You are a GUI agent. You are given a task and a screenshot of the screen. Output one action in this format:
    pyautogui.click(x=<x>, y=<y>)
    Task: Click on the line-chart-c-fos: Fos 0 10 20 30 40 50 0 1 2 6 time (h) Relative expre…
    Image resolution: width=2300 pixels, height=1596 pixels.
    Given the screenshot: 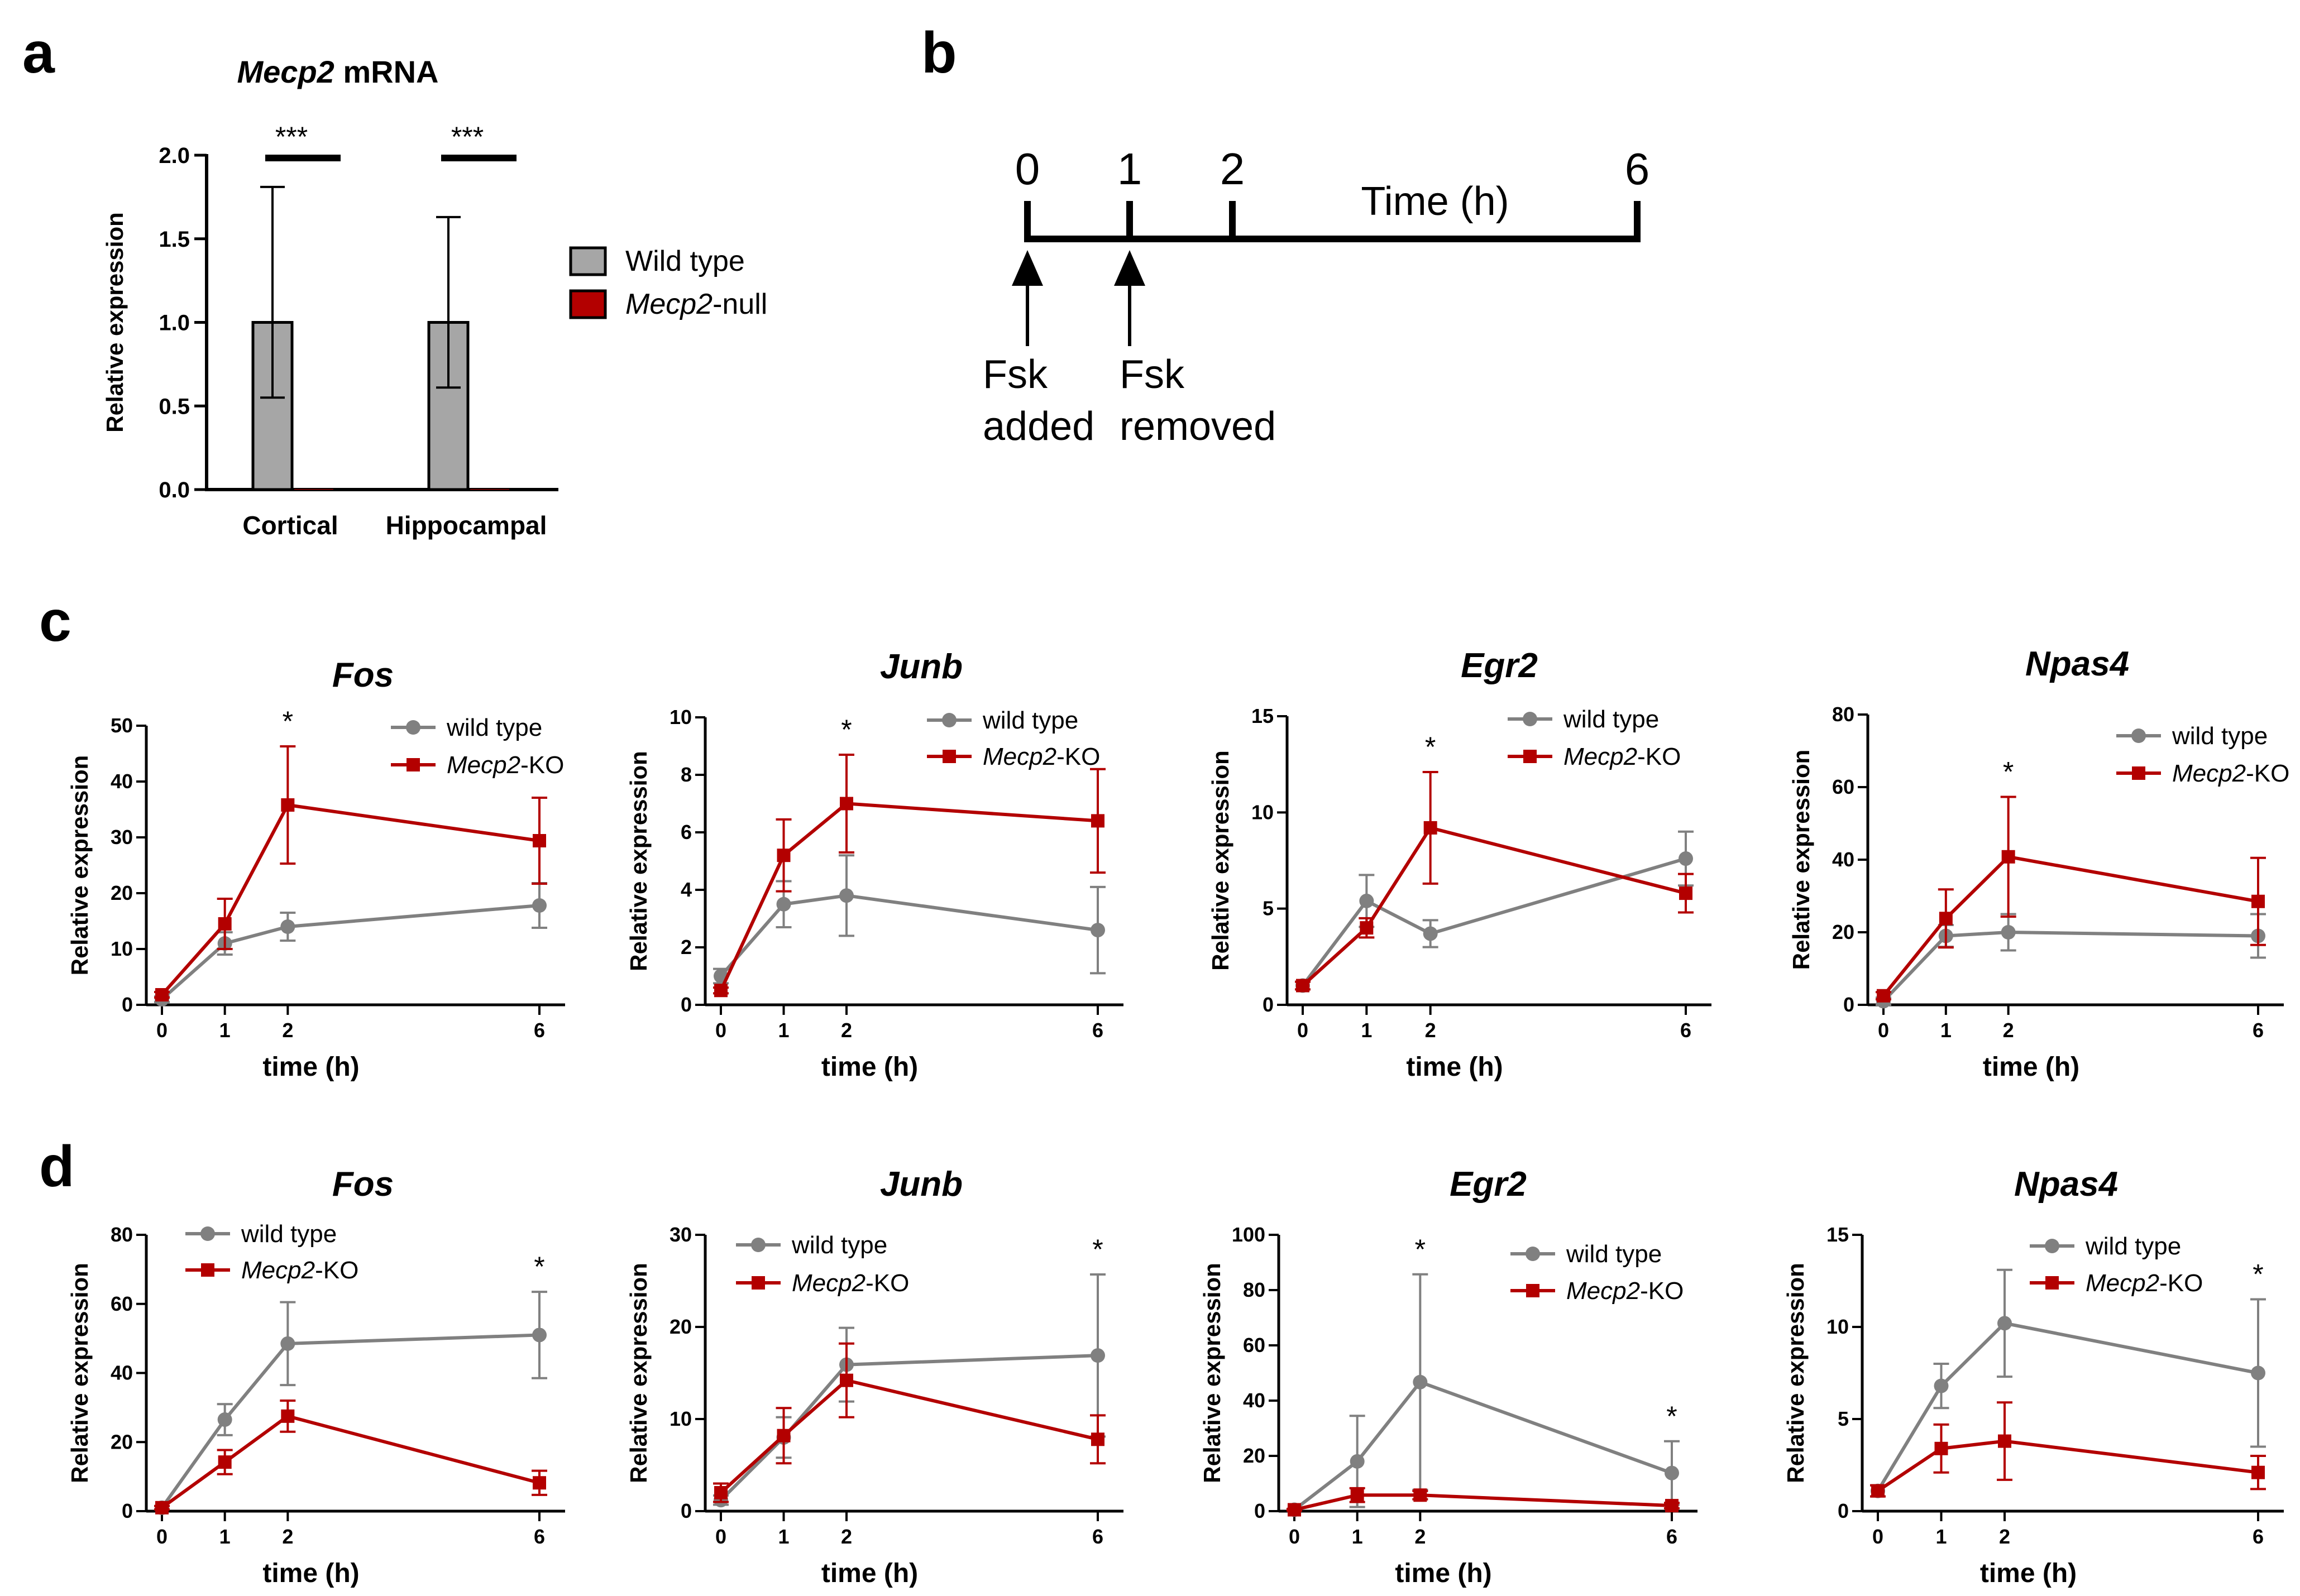 What is the action you would take?
    pyautogui.click(x=316, y=869)
    